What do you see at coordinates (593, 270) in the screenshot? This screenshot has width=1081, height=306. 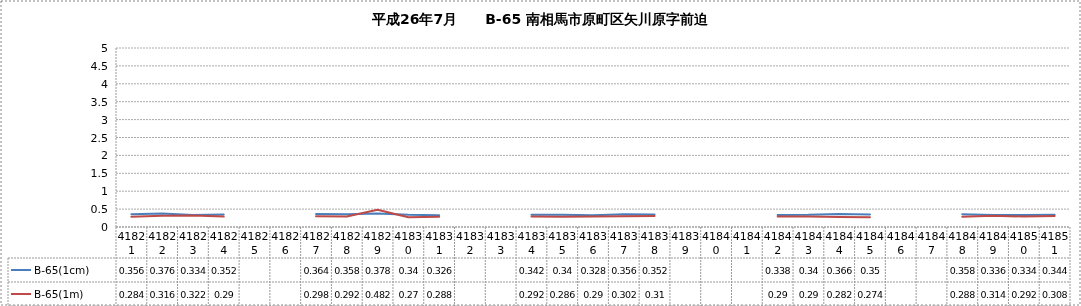 I see `data-label: 0.328` at bounding box center [593, 270].